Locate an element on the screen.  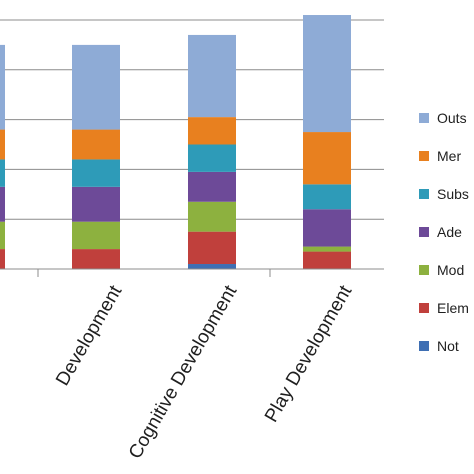
legend: Outs Mer Subs Ade Mod Elem Not is located at coordinates (444, 232).